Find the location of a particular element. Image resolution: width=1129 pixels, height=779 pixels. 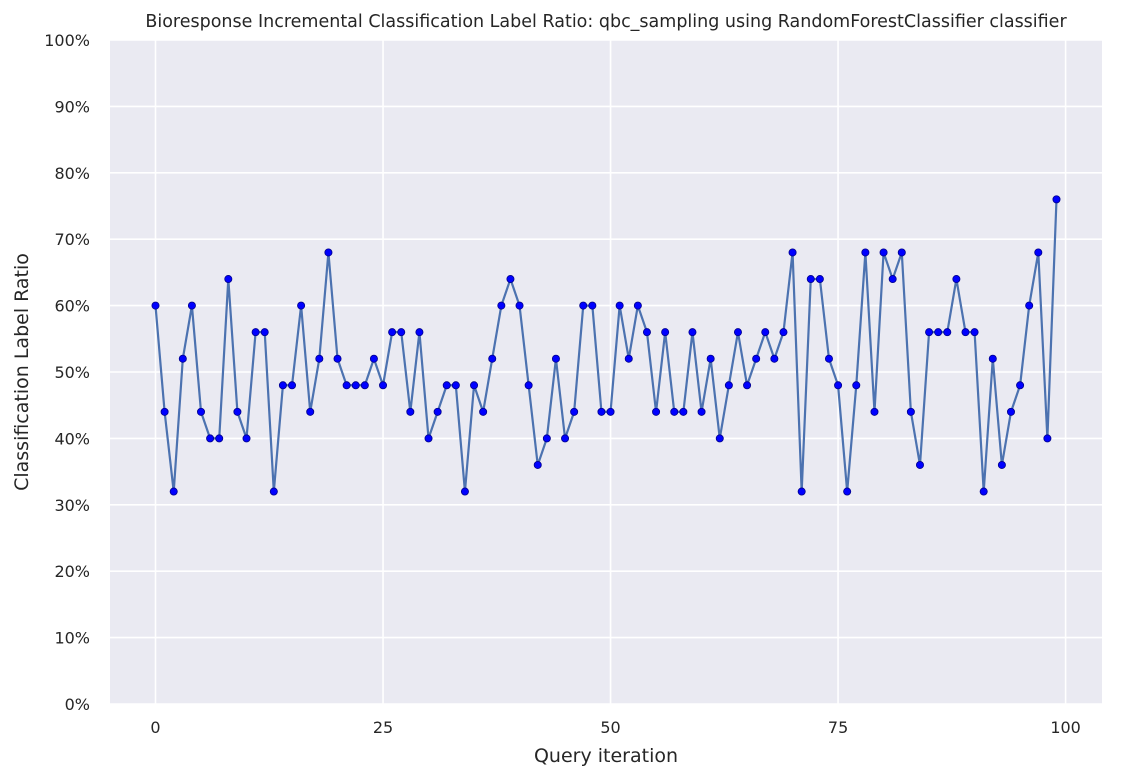

x-tick-label: 100 is located at coordinates (1065, 727).